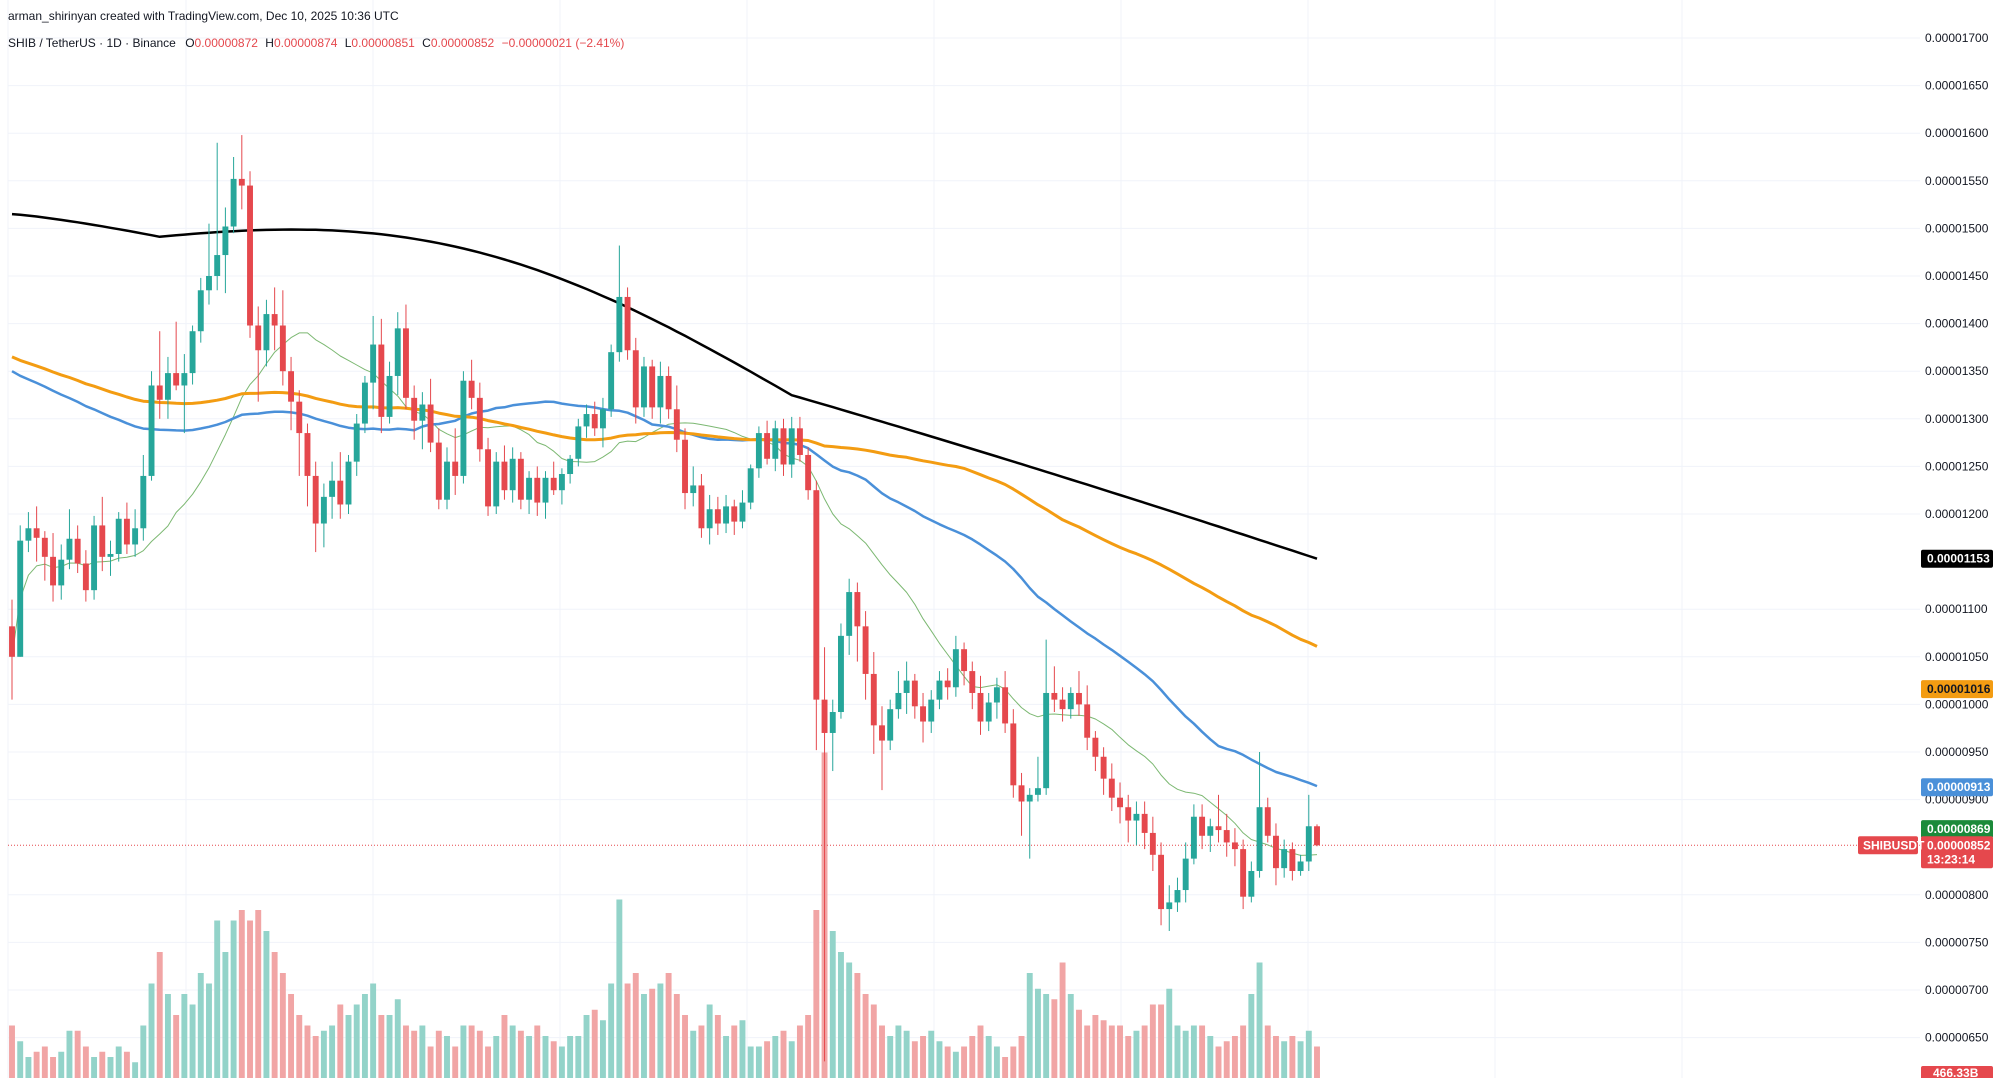  Describe the element at coordinates (92, 43) in the screenshot. I see `symbol-label: SHIB / TetherUS · 1D · Binance` at that location.